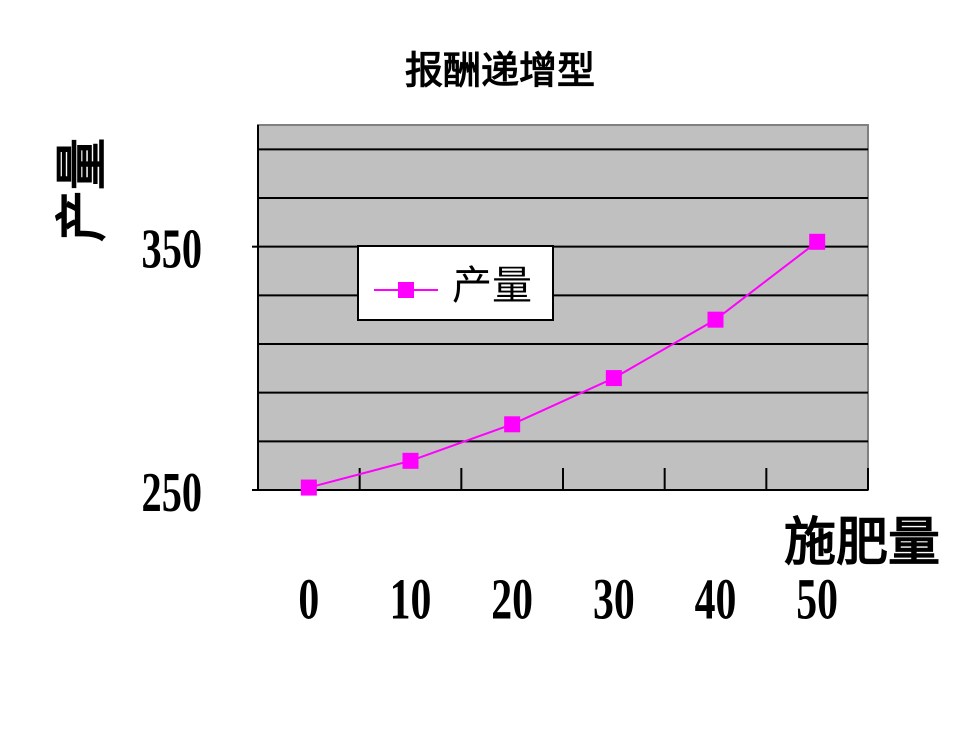 The image size is (980, 735). I want to click on x-tick-label: 40, so click(716, 599).